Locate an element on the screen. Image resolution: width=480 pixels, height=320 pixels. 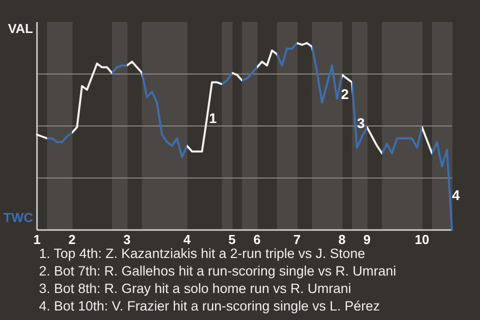
x-tick-label: 9 is located at coordinates (367, 239).